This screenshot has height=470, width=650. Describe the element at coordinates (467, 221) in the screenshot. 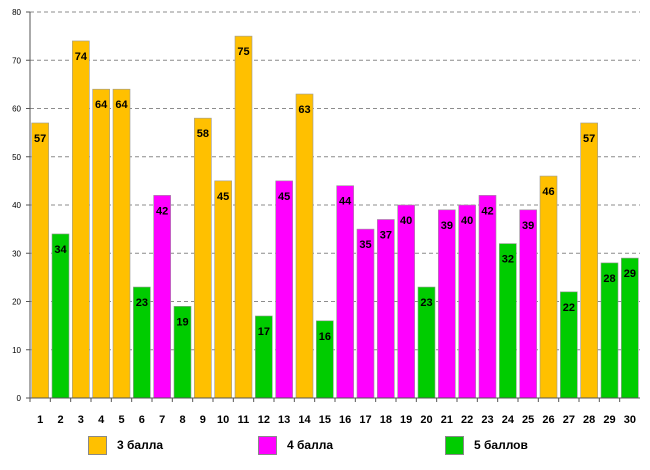

I see `data-label-22: 40` at that location.